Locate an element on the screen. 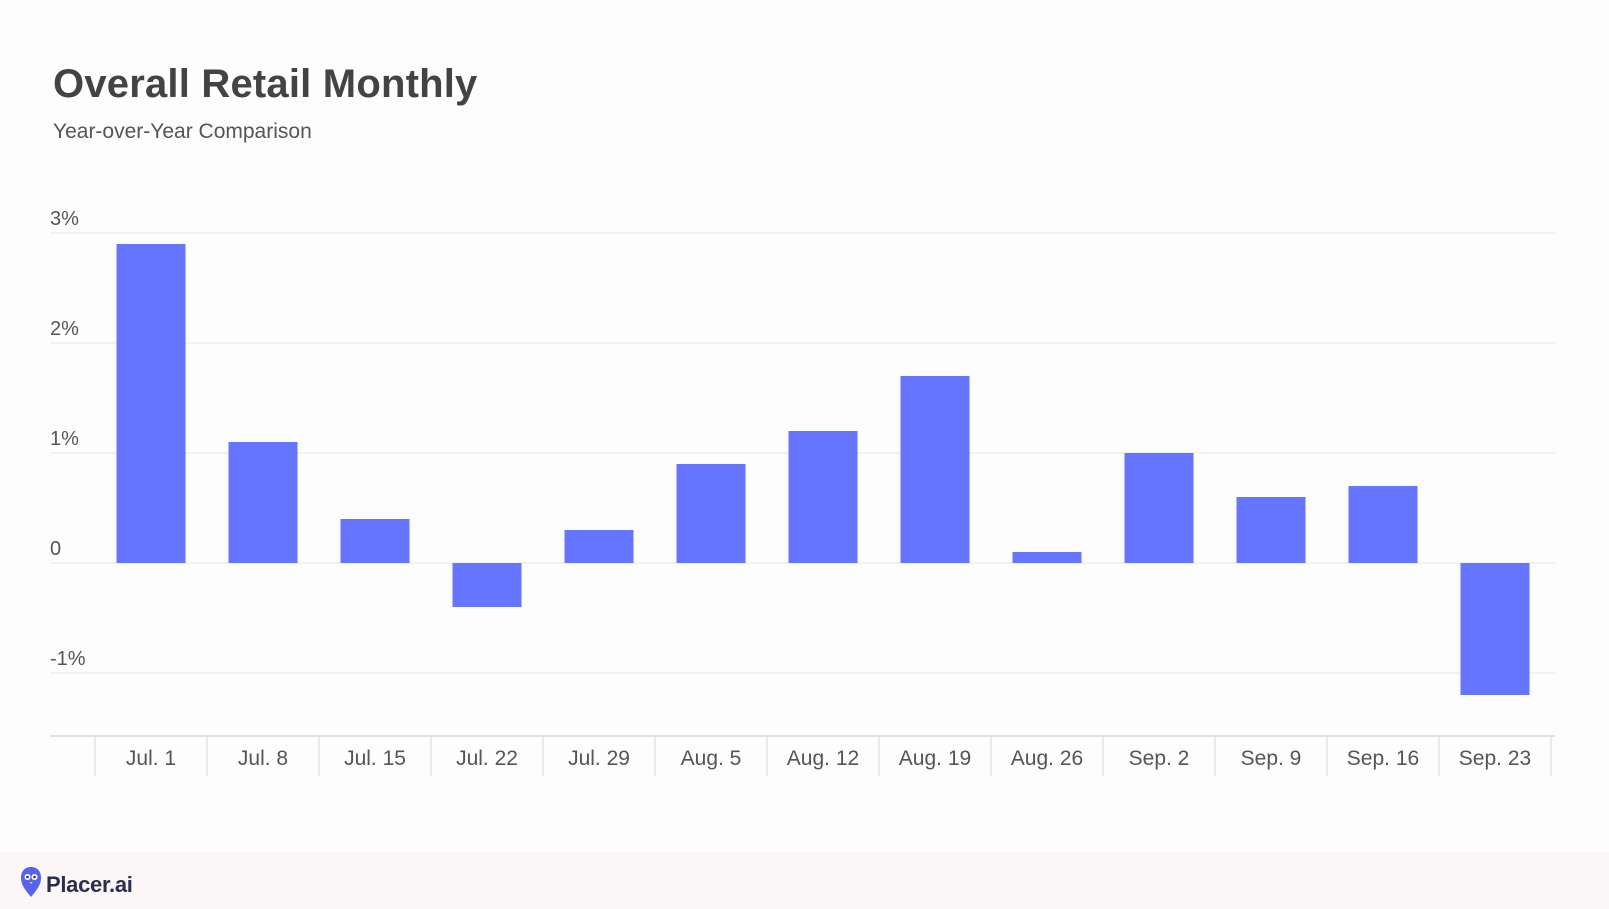 This screenshot has width=1609, height=909. x-tick-label: Aug. 19 is located at coordinates (935, 758).